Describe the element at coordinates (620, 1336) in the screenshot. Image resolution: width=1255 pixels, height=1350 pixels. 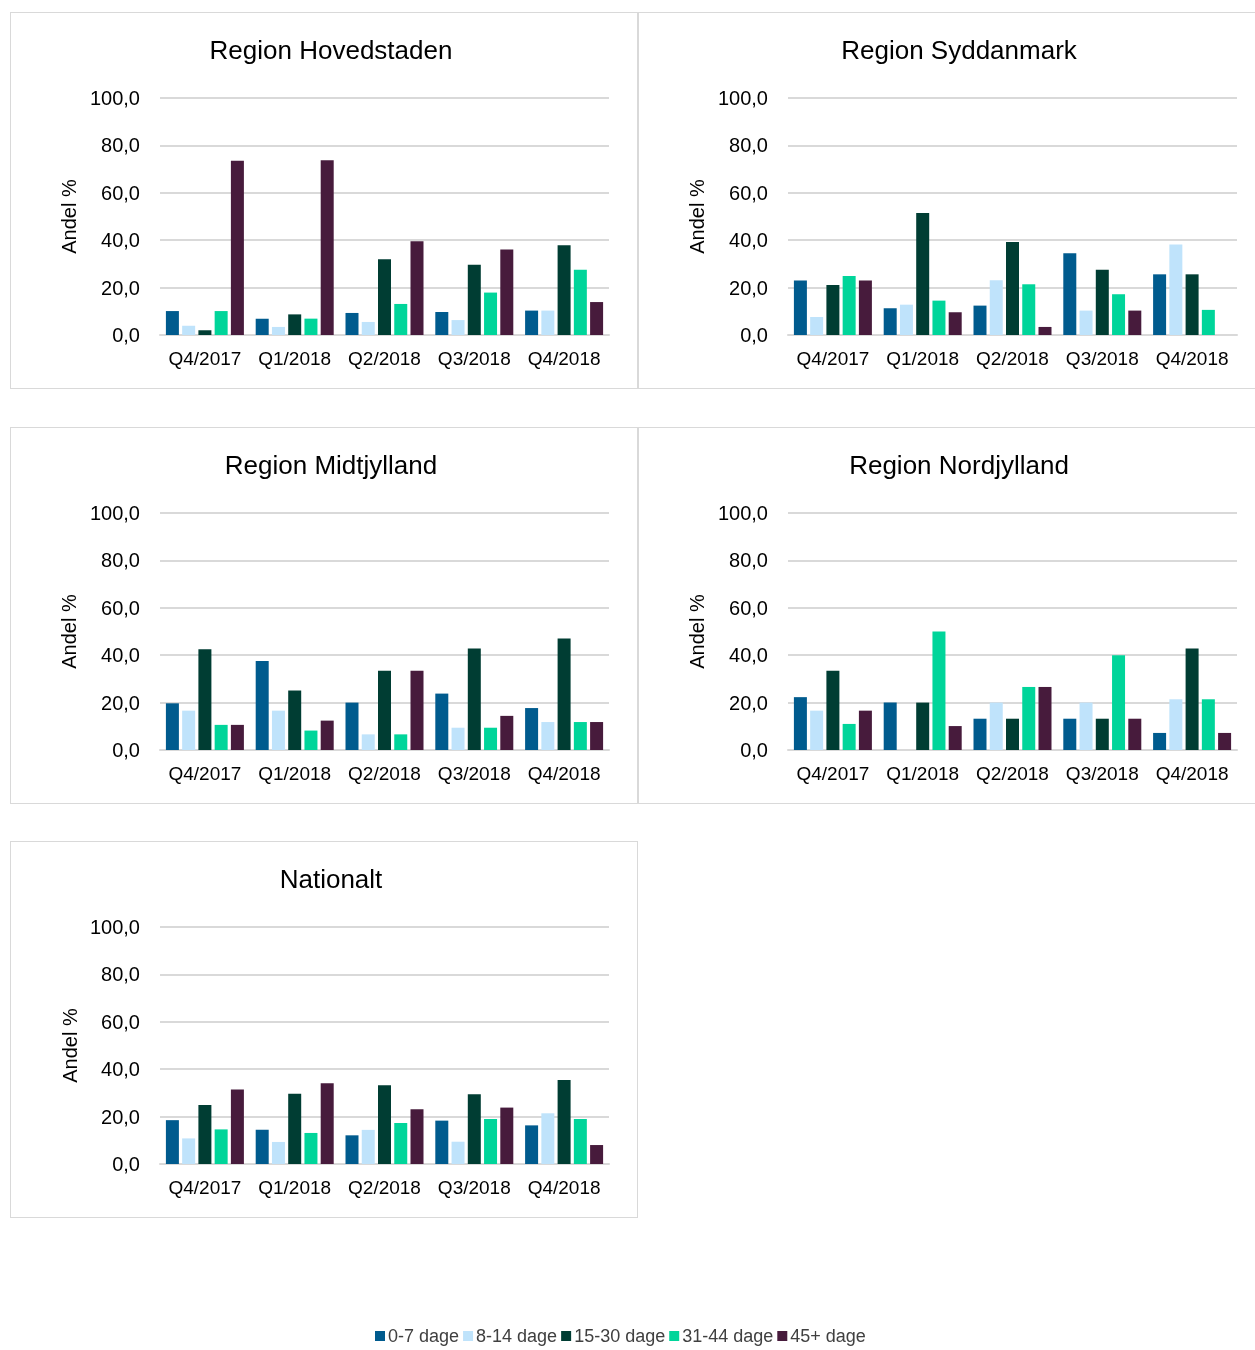
I see `legend-label: 15-30 dage` at that location.